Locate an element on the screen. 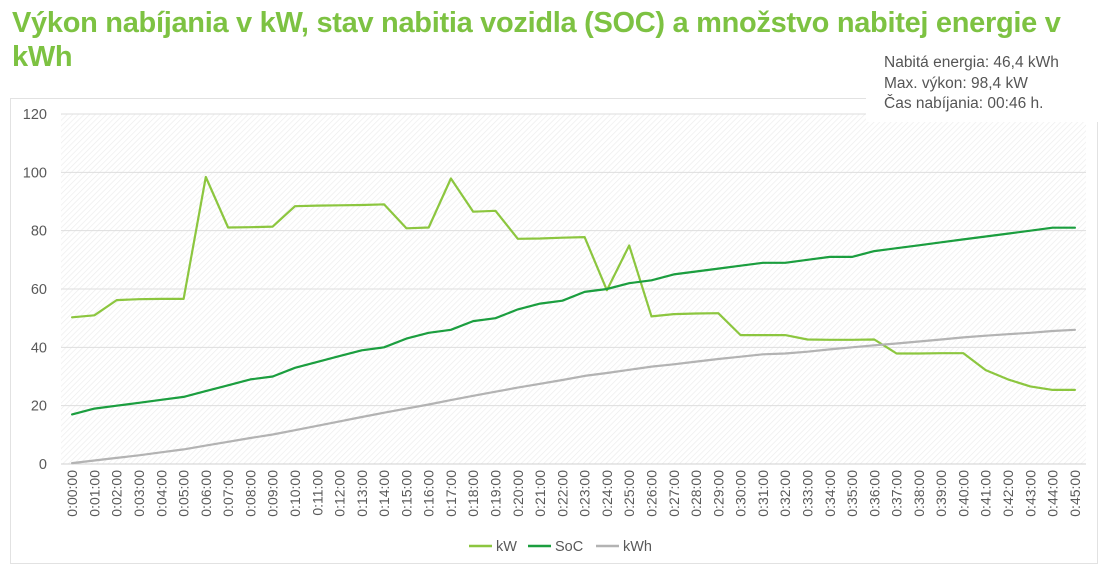 This screenshot has height=575, width=1107. x-tick-label: 0:06:00 is located at coordinates (206, 493).